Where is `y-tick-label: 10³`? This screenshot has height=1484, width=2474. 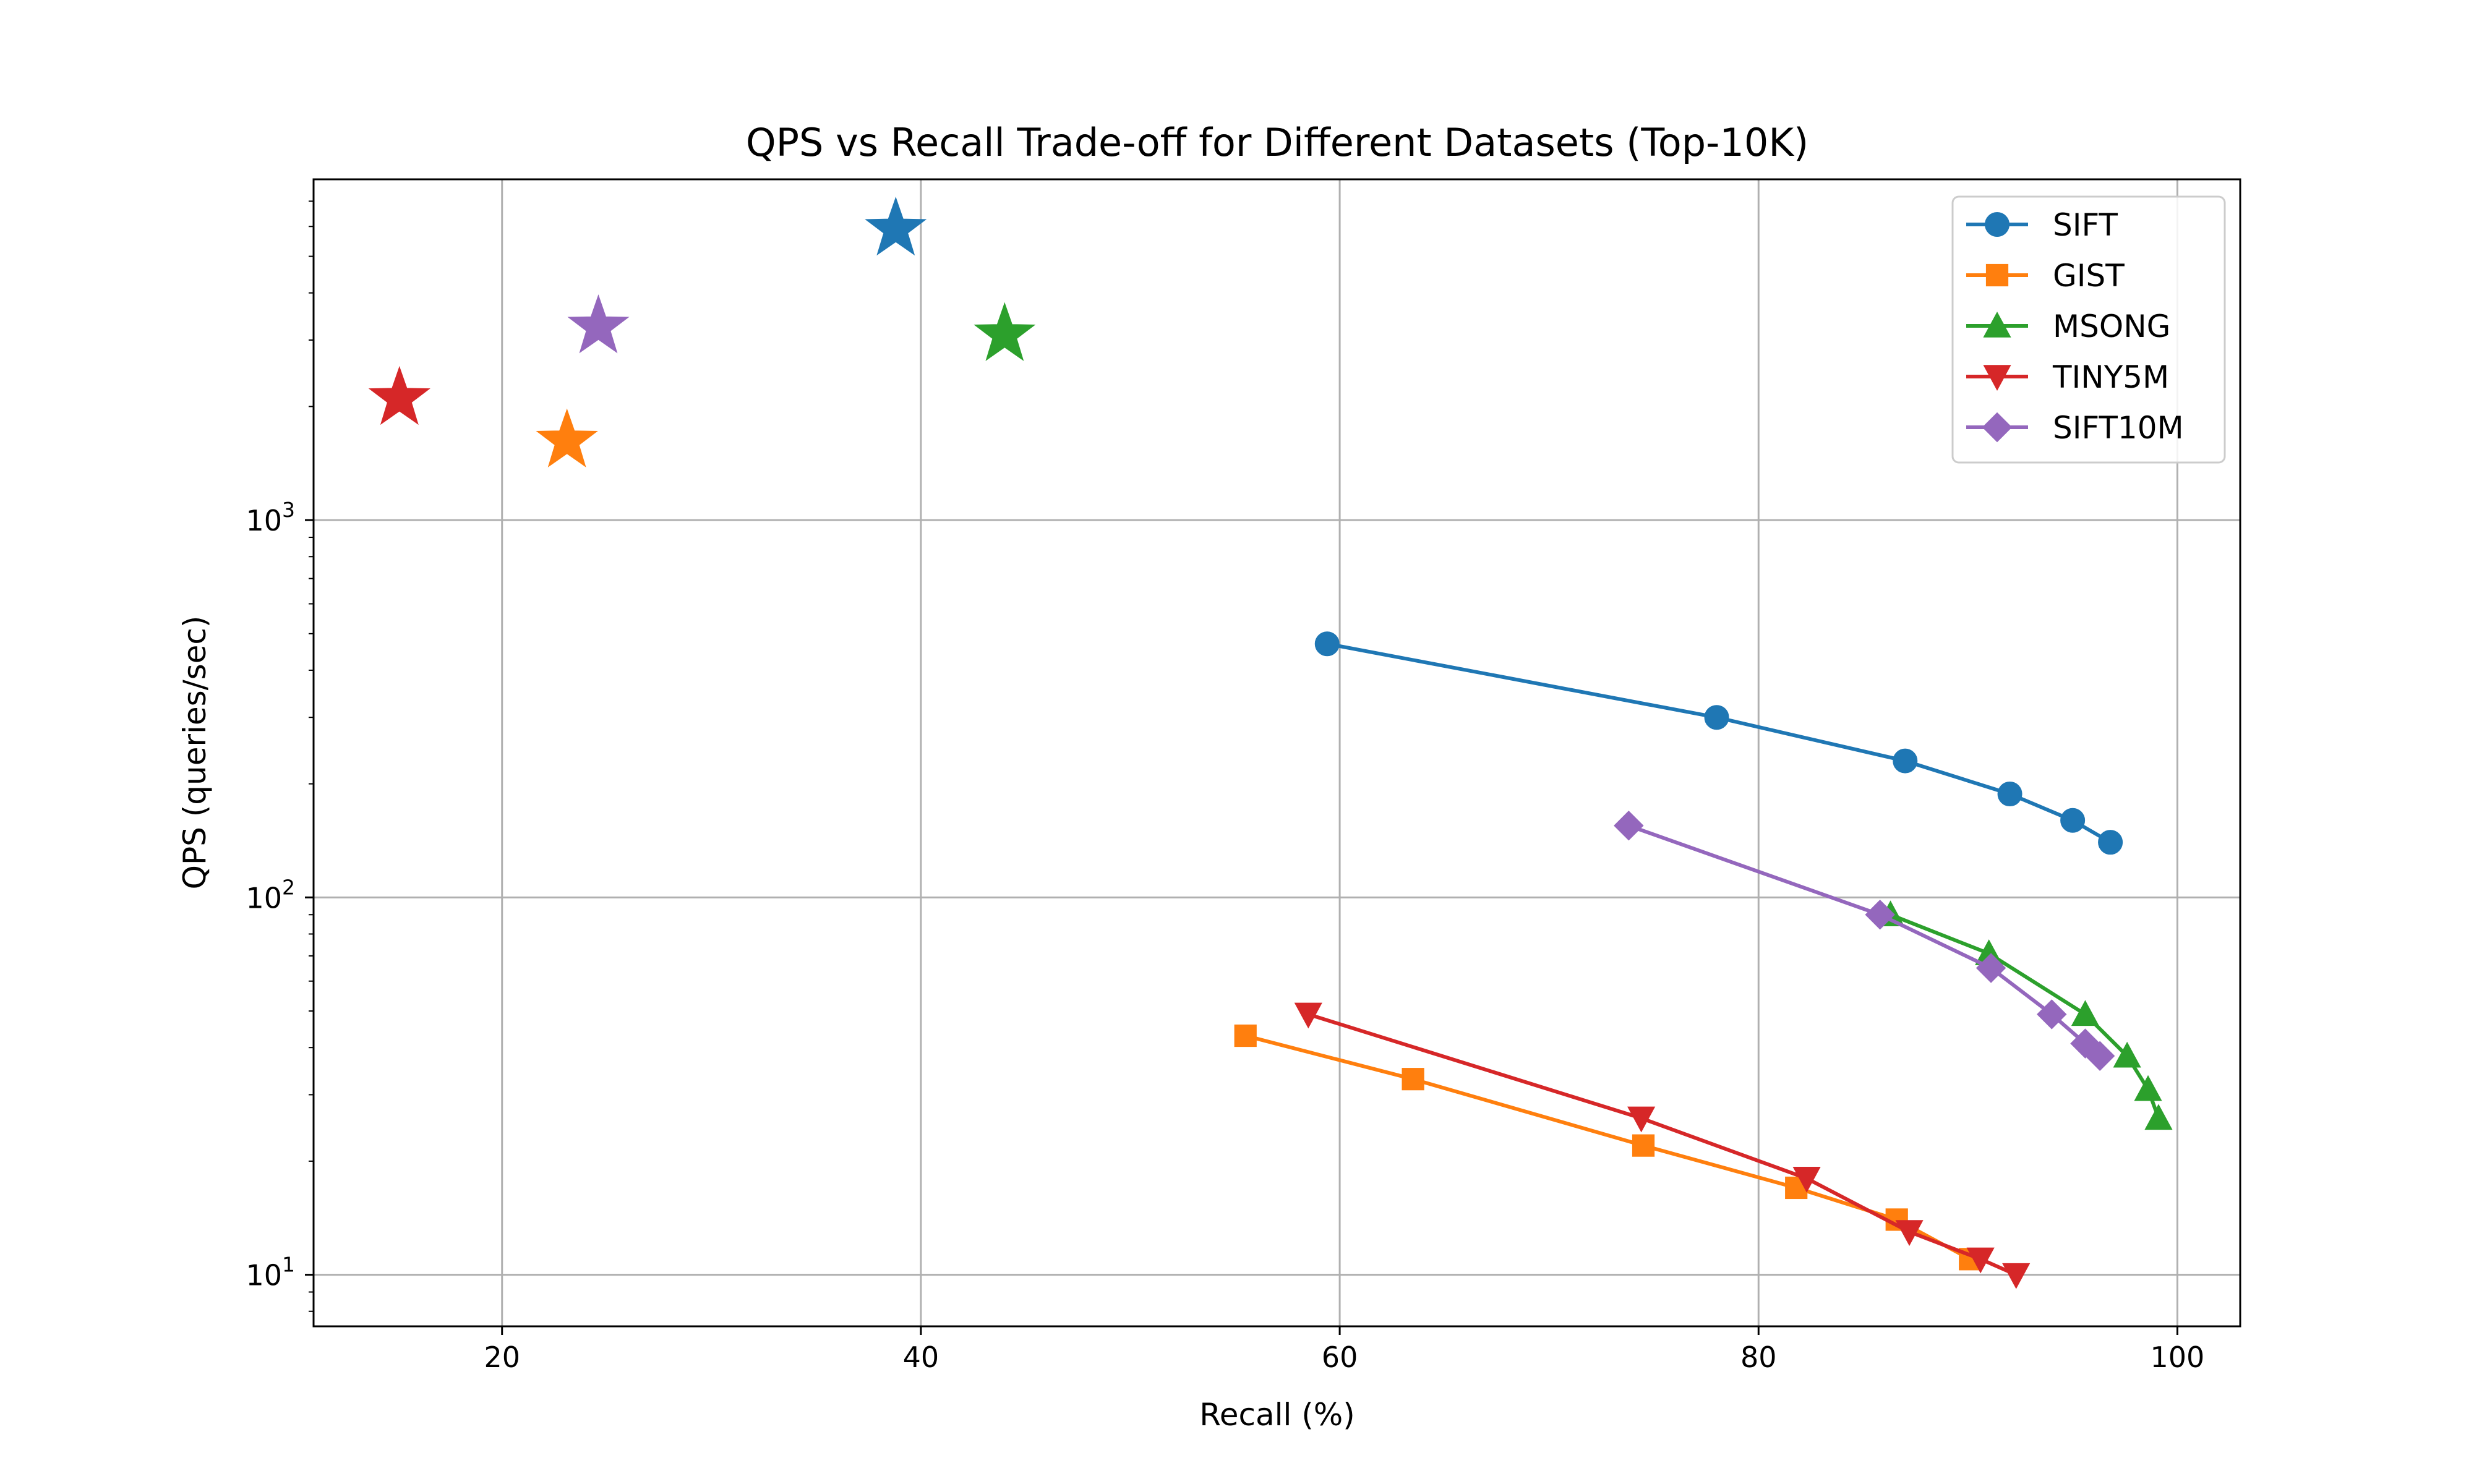
y-tick-label: 10³ is located at coordinates (270, 517).